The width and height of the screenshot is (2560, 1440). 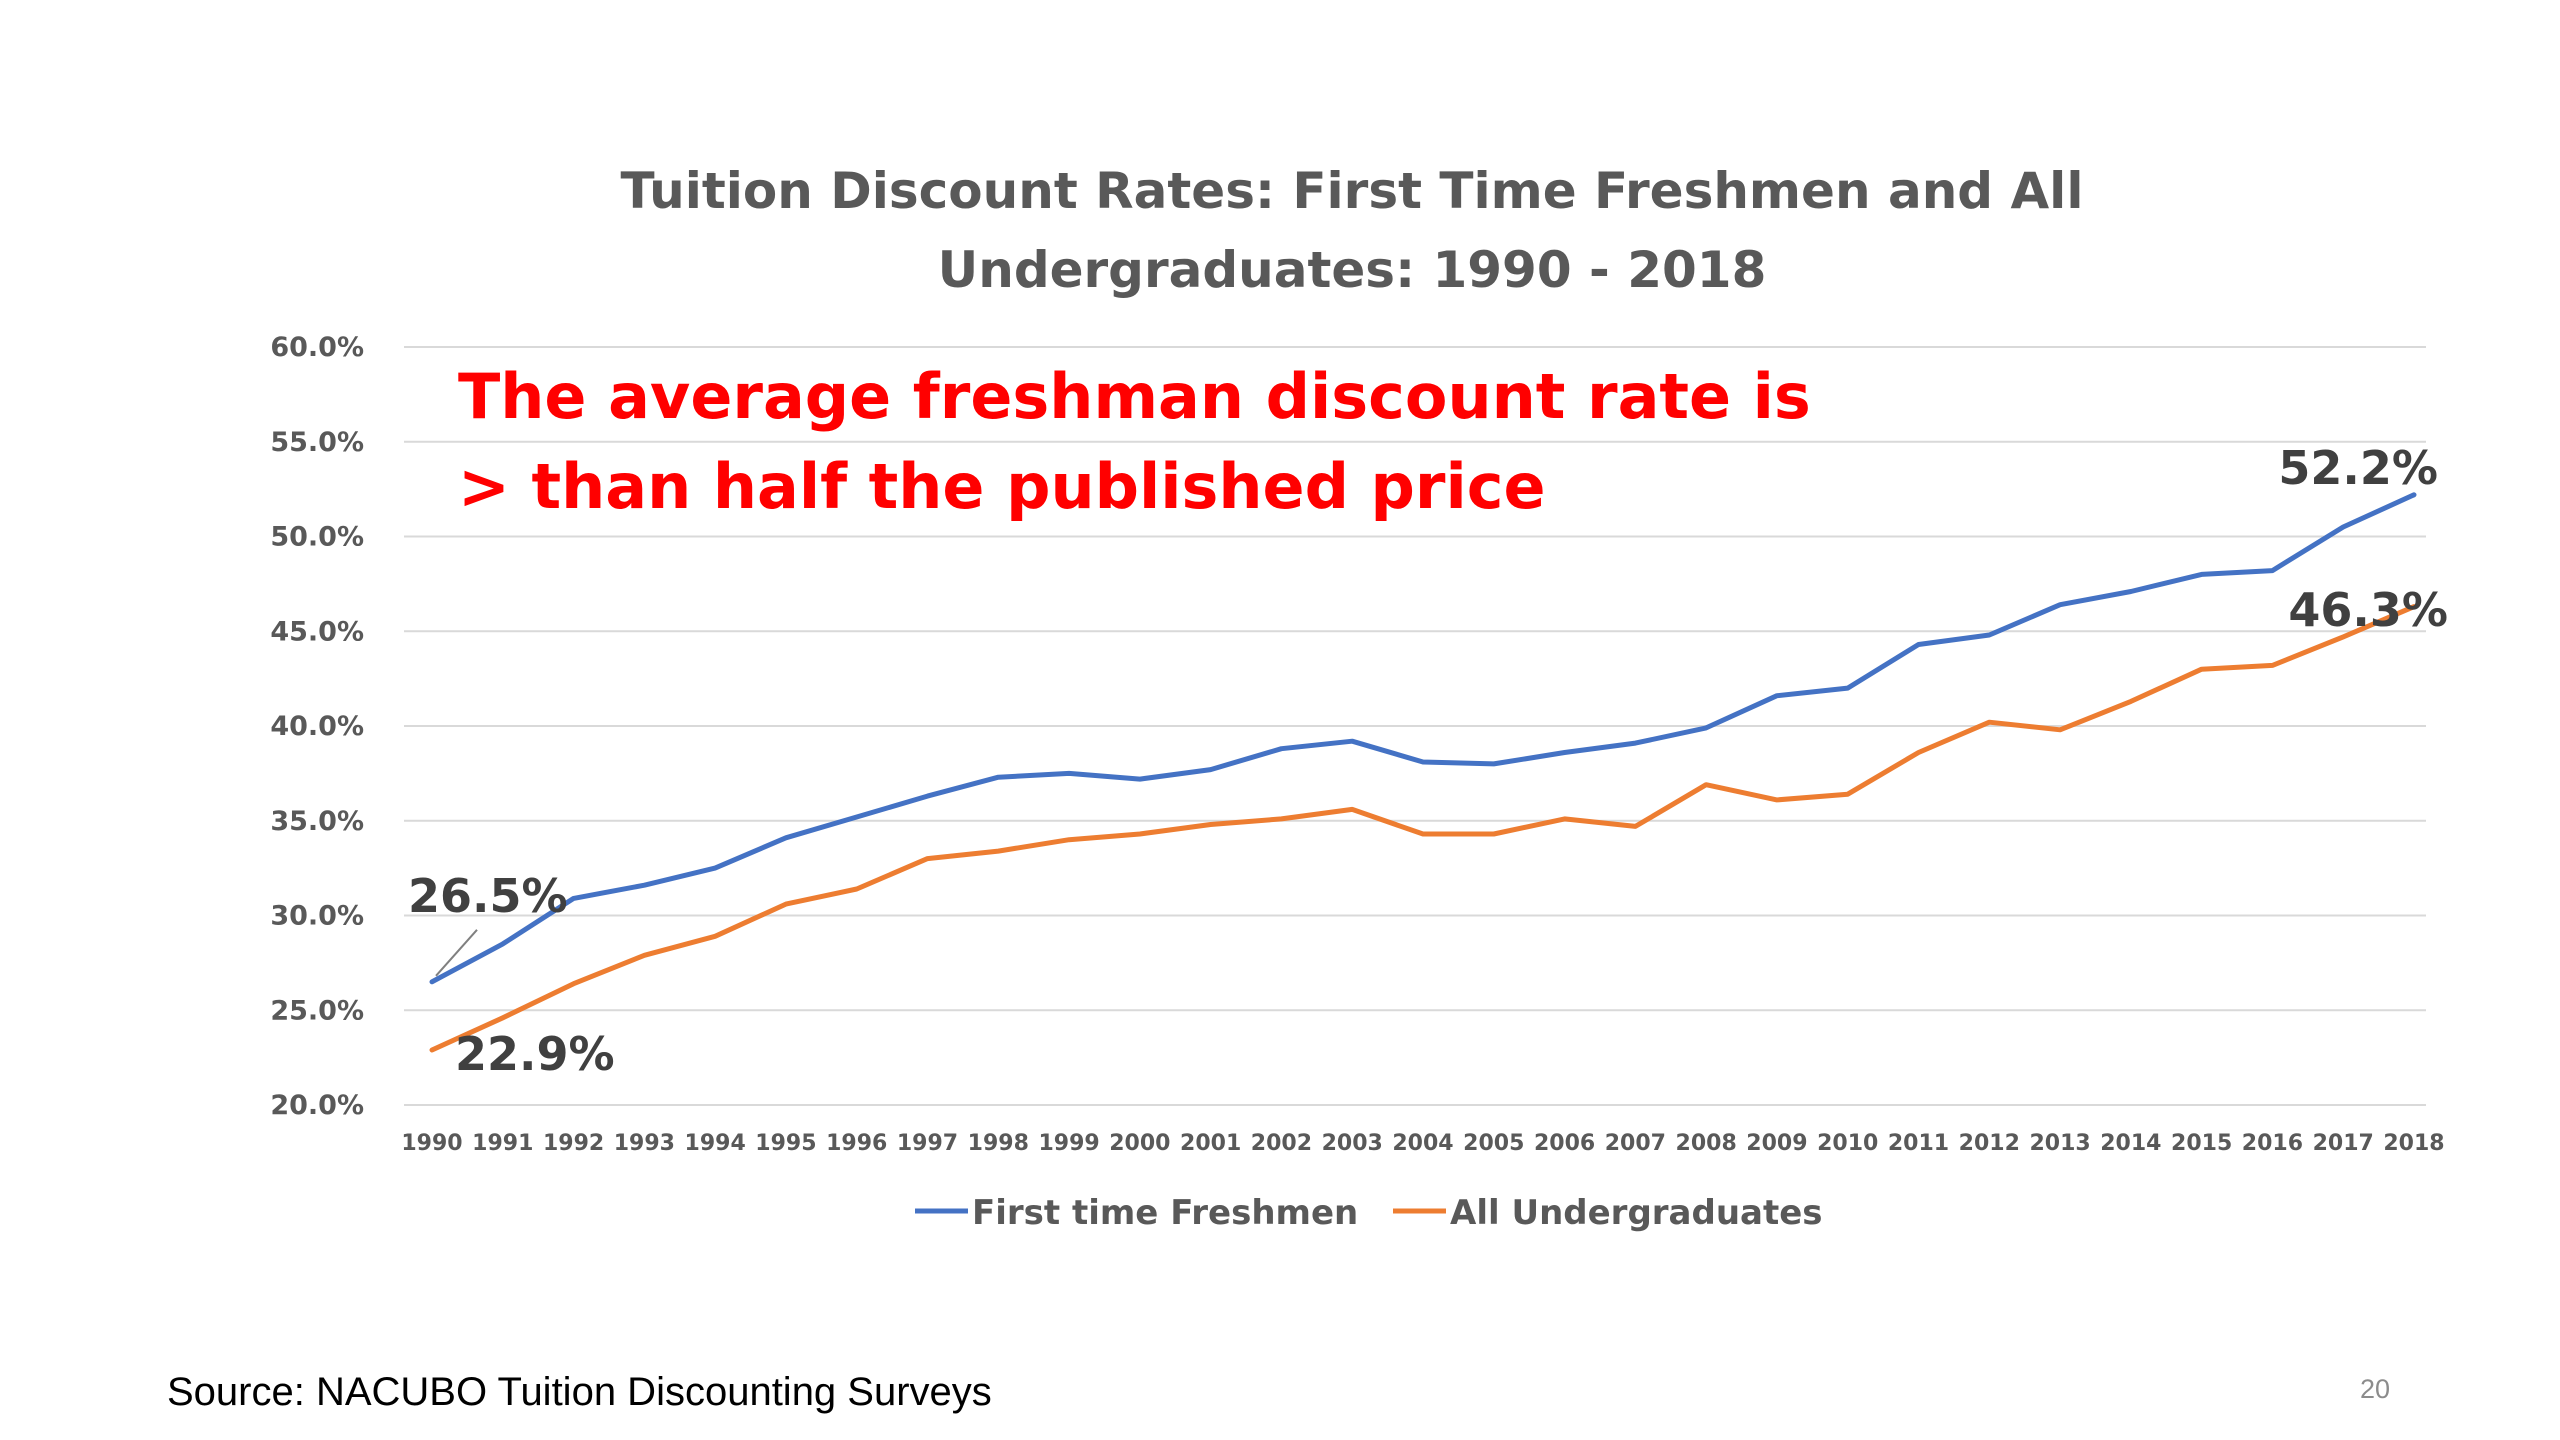 What do you see at coordinates (1635, 1143) in the screenshot?
I see `x-tick-label: 2007` at bounding box center [1635, 1143].